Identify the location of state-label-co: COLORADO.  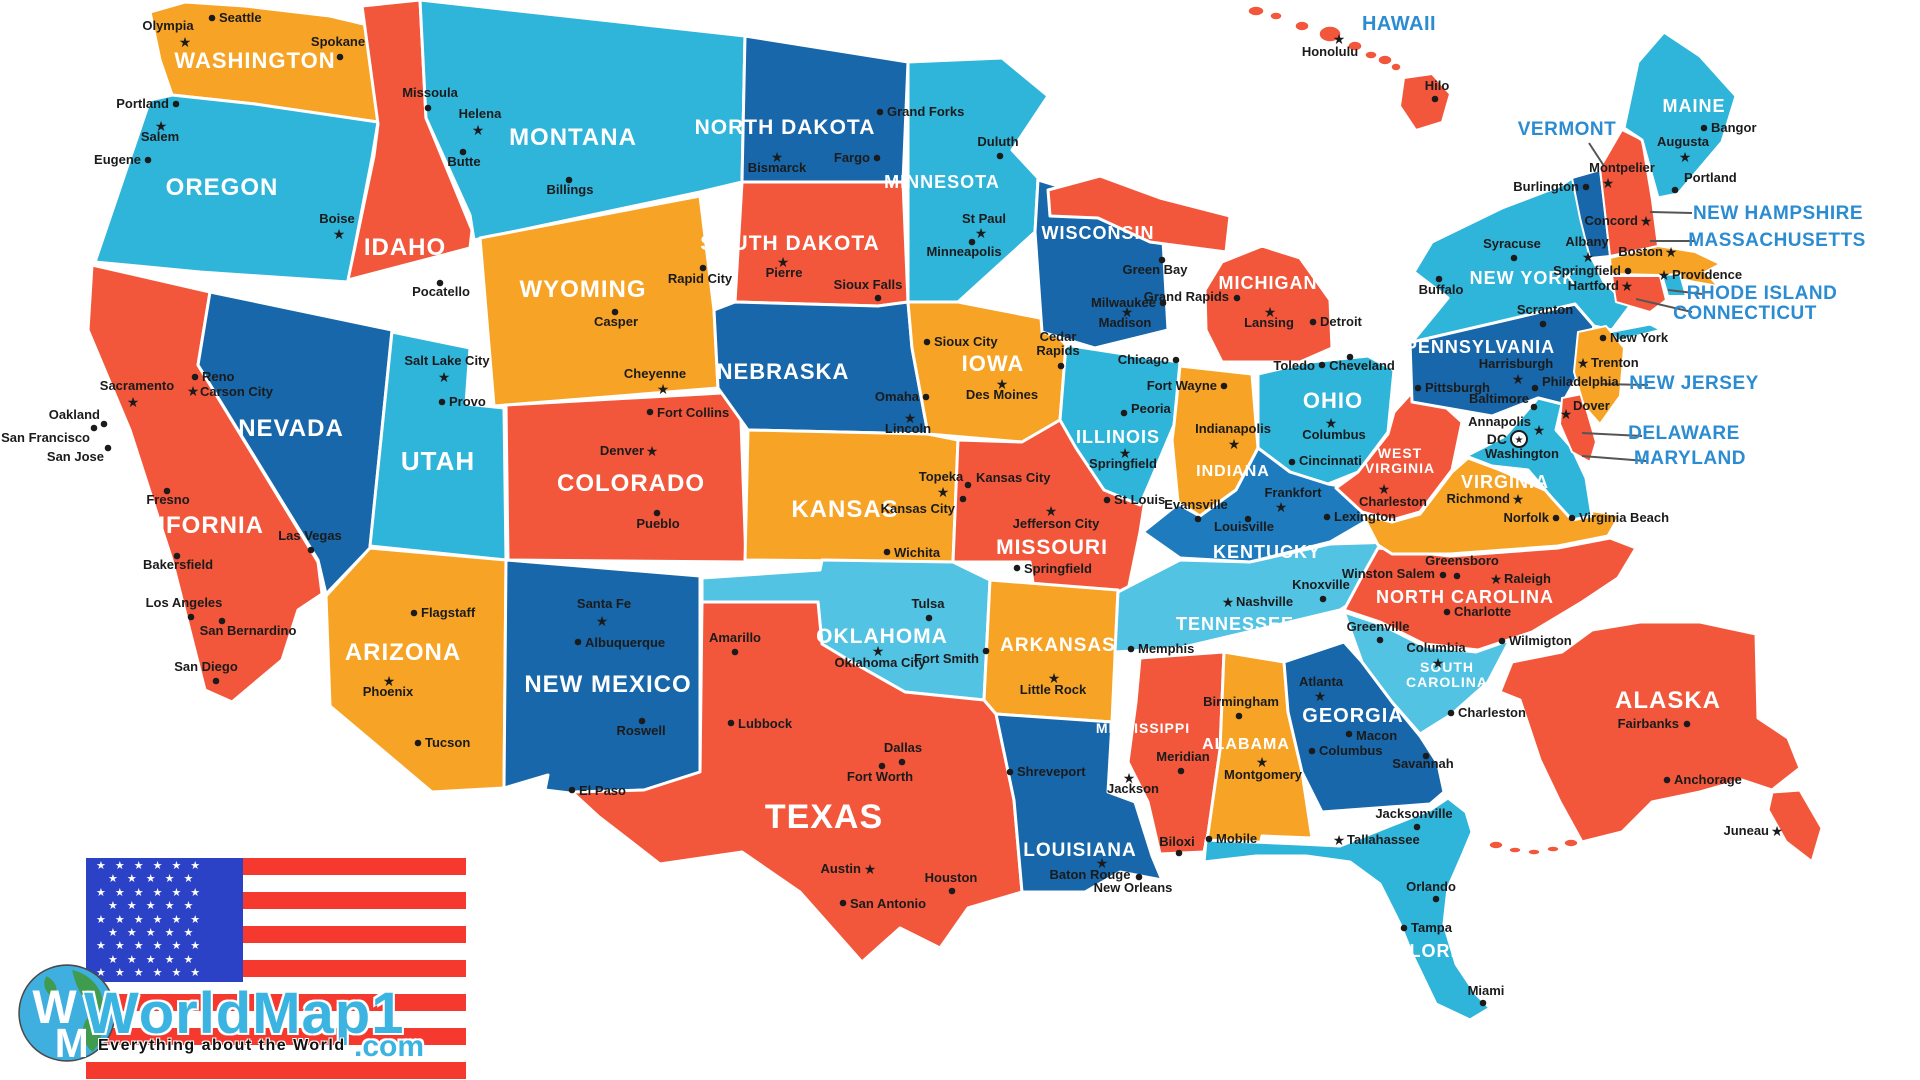
(631, 483).